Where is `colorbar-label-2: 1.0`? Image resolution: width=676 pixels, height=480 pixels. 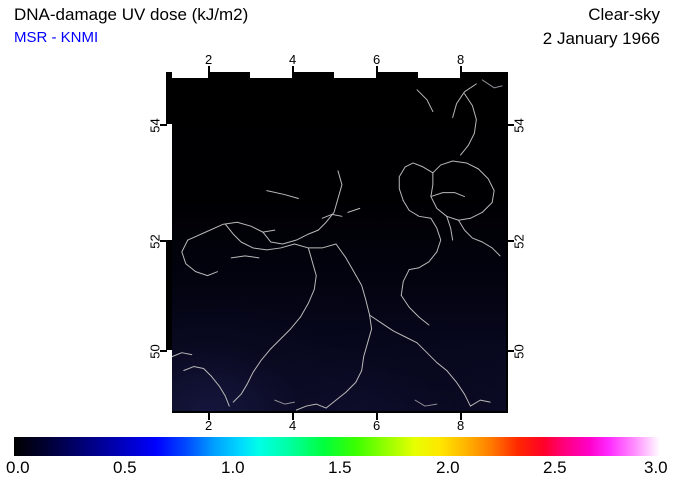
colorbar-label-2: 1.0 is located at coordinates (233, 467).